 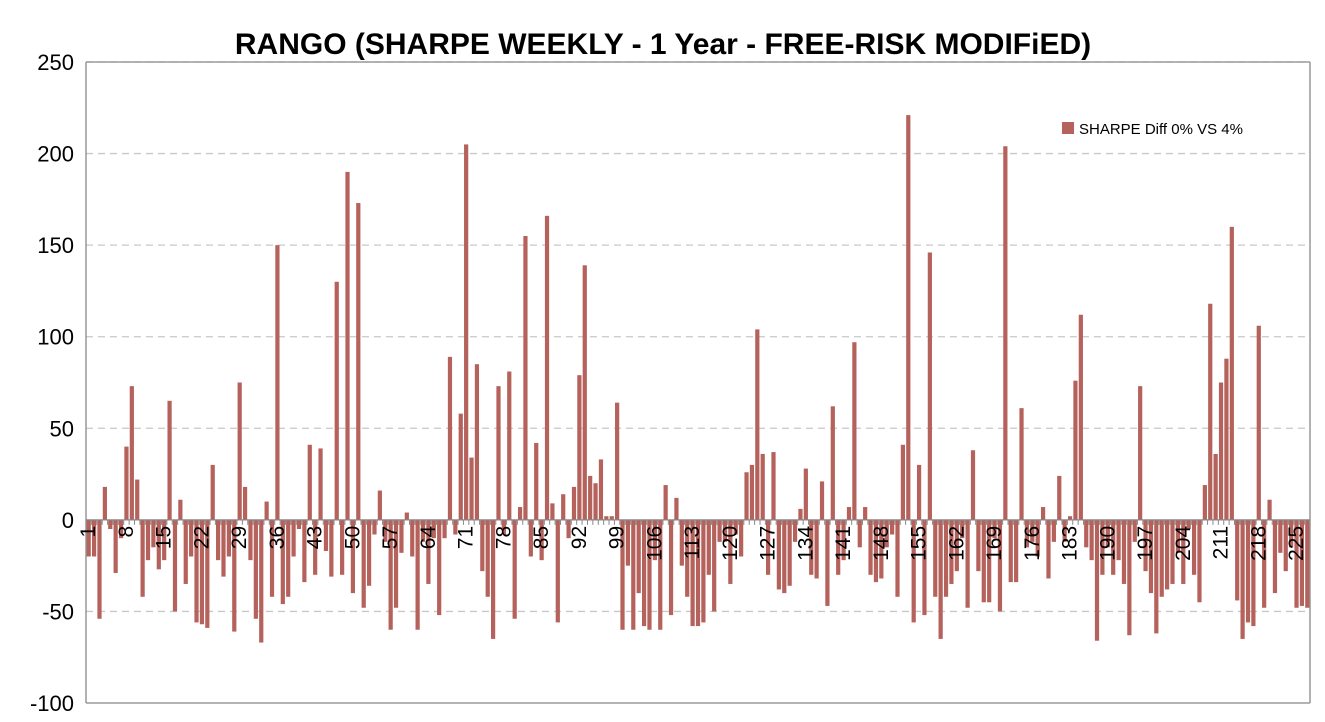 What do you see at coordinates (352, 537) in the screenshot?
I see `x-tick-label: 50` at bounding box center [352, 537].